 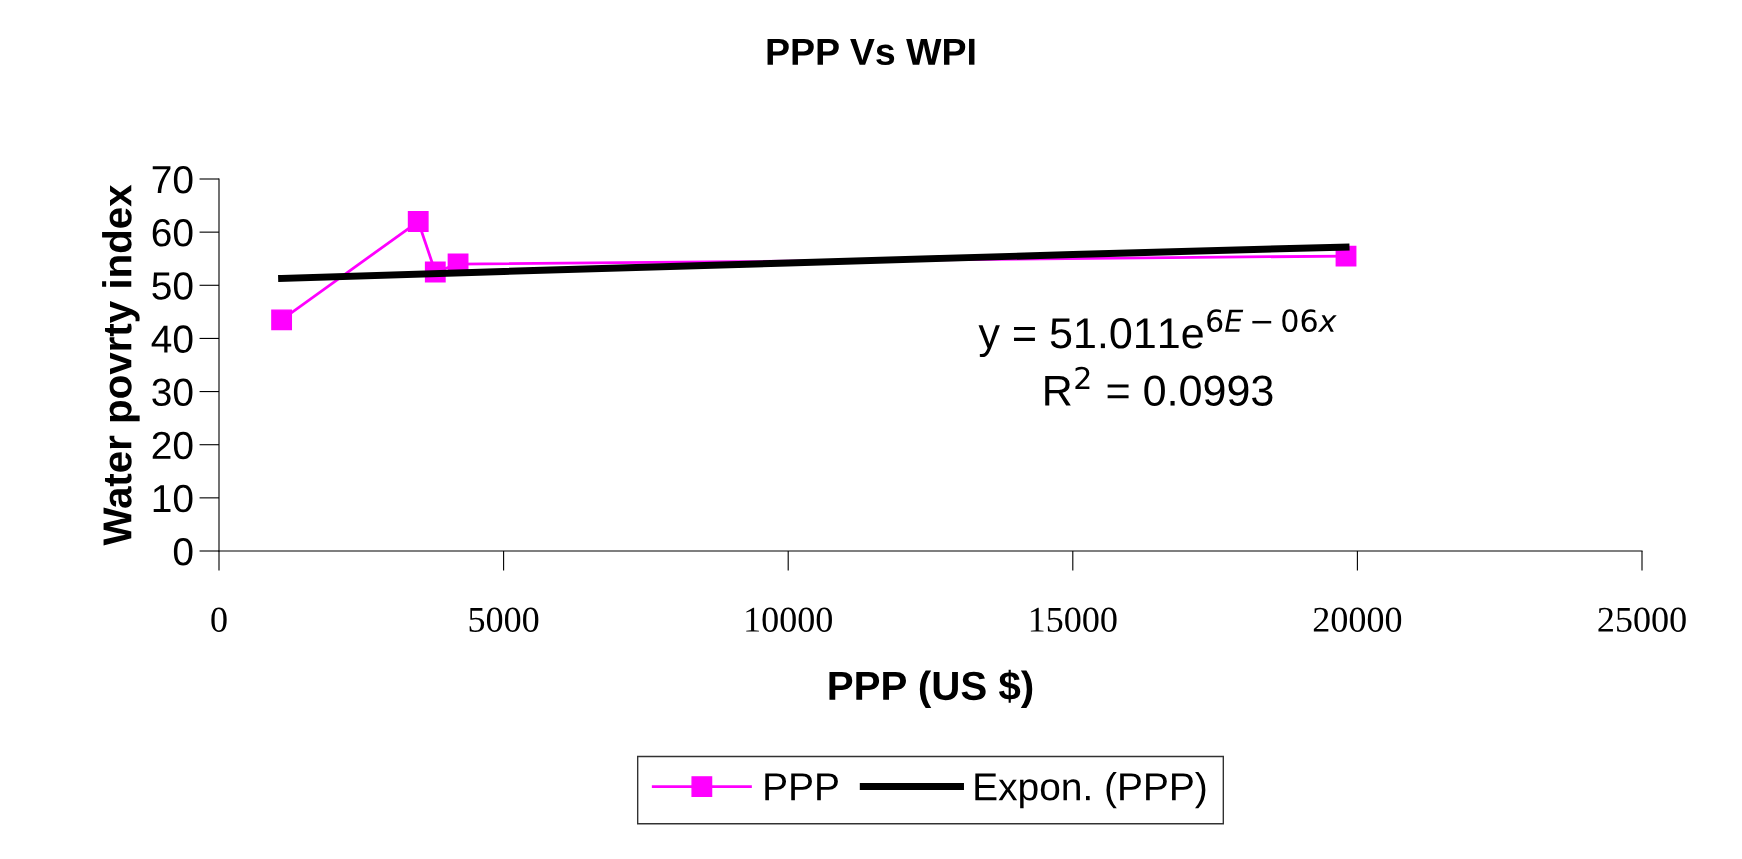 What do you see at coordinates (1357, 619) in the screenshot?
I see `x-tick-label: 20000` at bounding box center [1357, 619].